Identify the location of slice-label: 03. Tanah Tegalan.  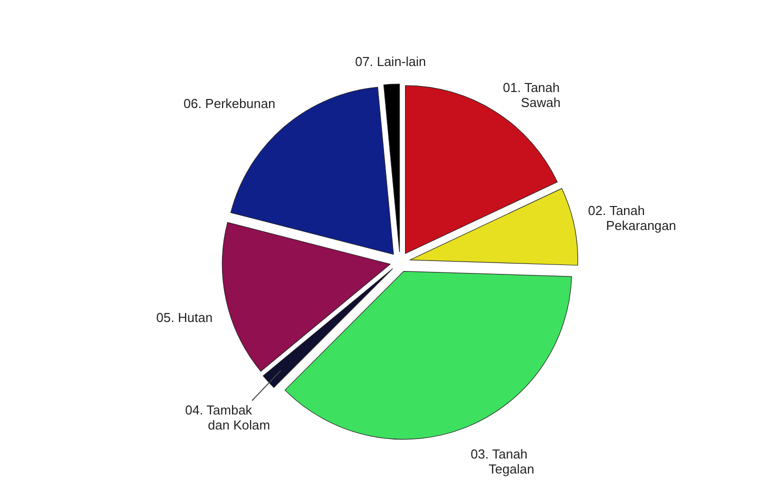
(502, 461).